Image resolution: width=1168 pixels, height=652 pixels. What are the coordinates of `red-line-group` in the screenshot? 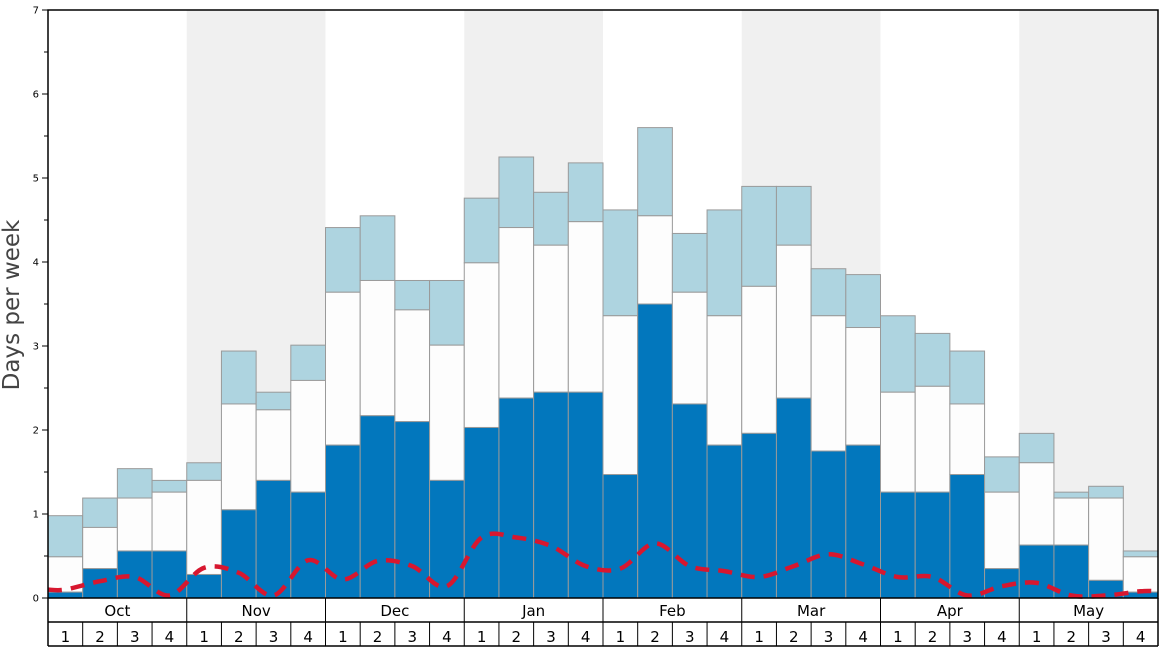 It's located at (603, 565).